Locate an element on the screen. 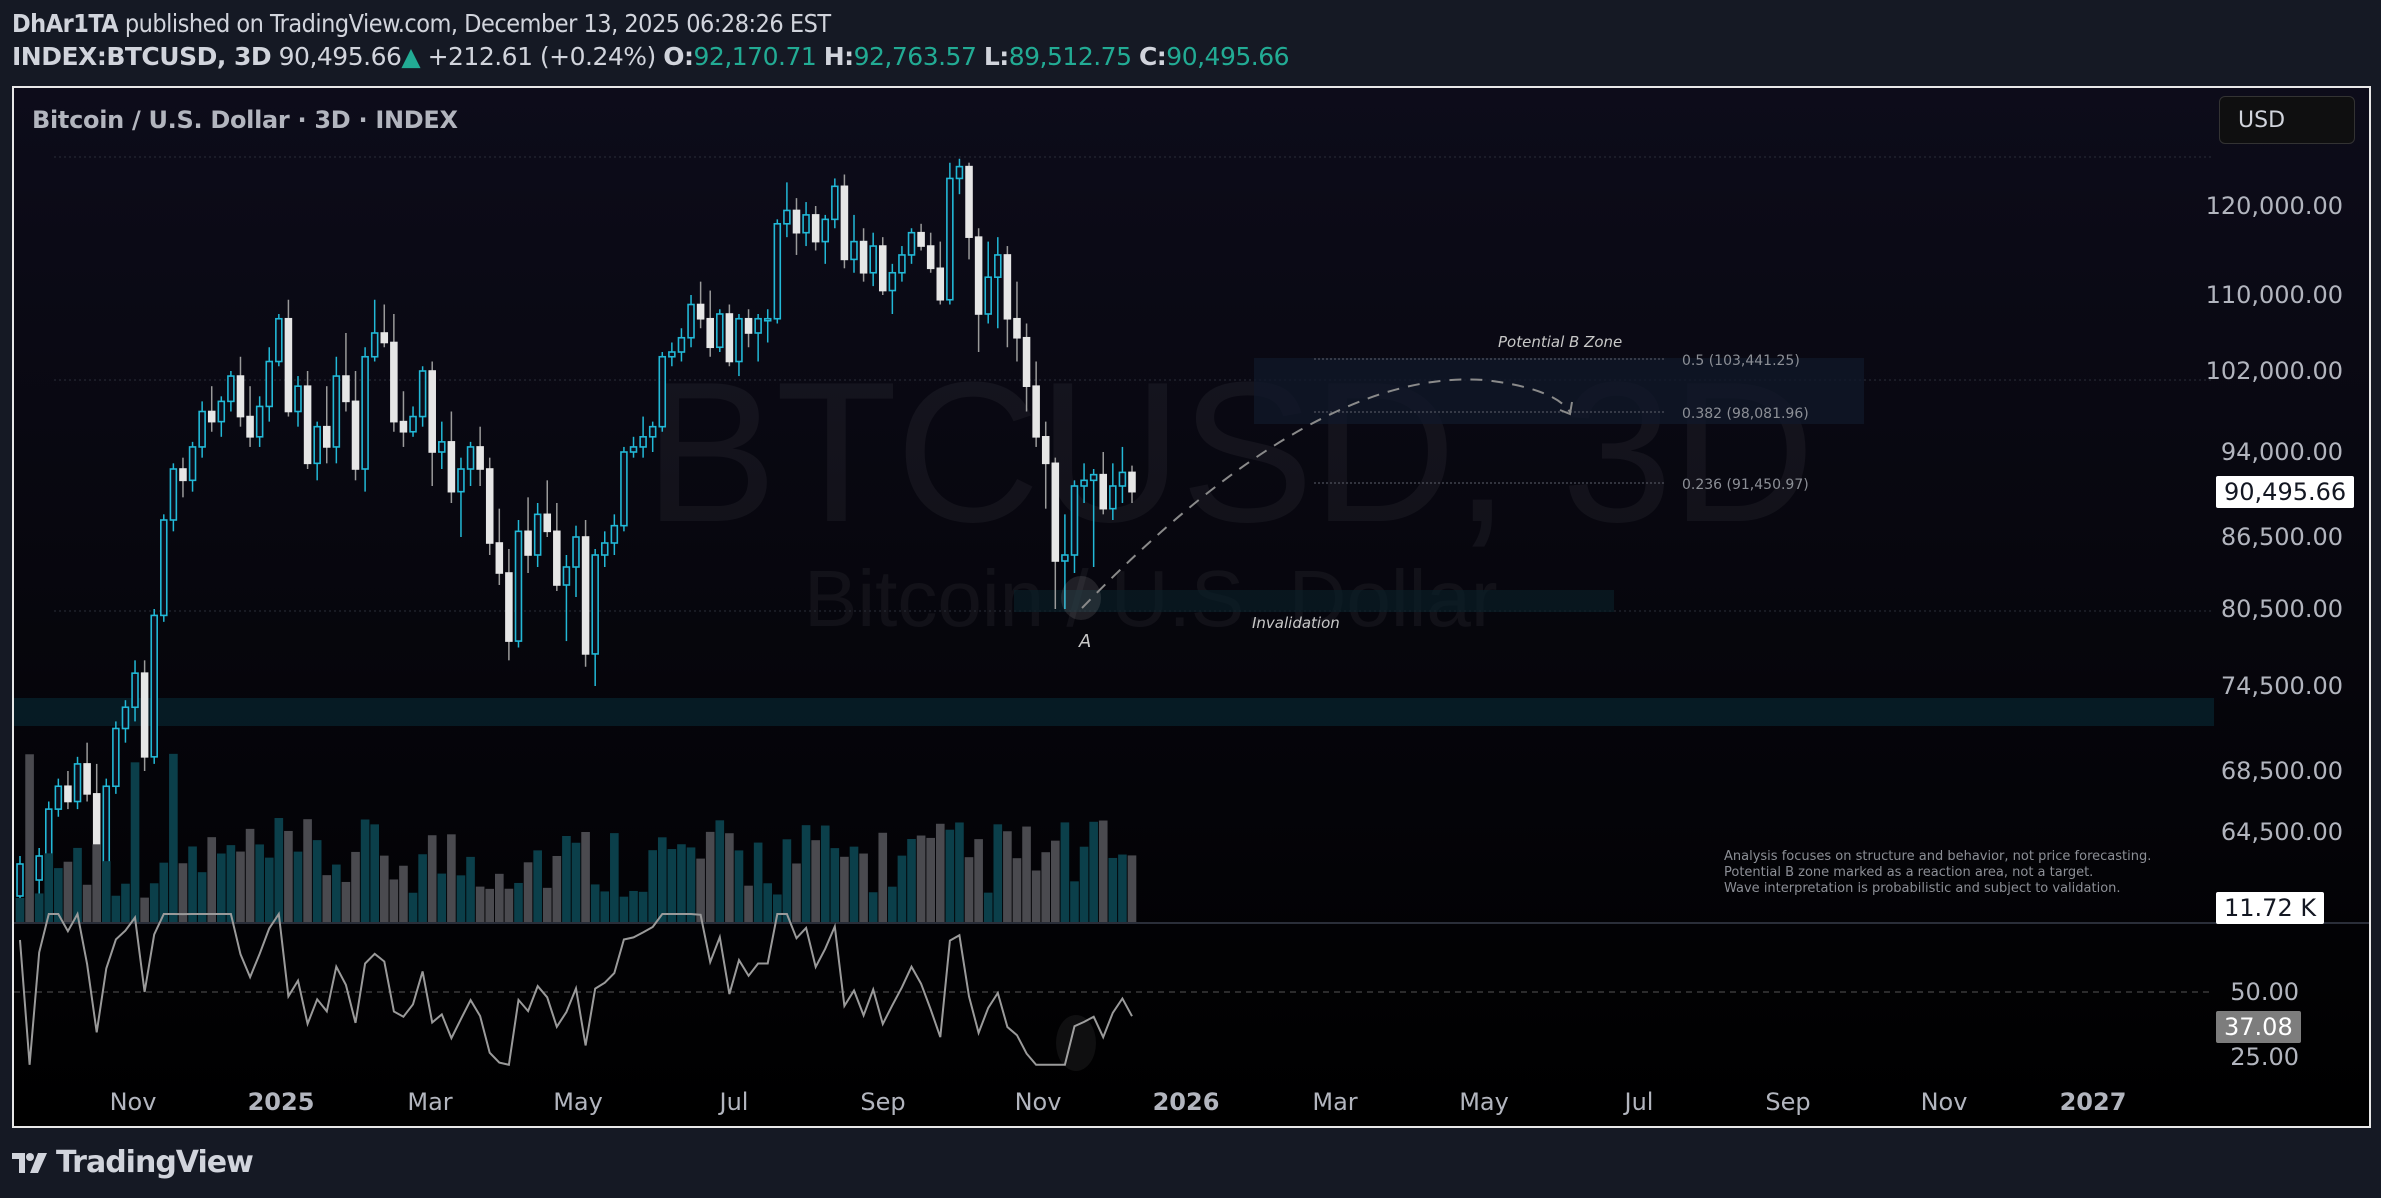 This screenshot has height=1198, width=2381. high-label: H: is located at coordinates (838, 56).